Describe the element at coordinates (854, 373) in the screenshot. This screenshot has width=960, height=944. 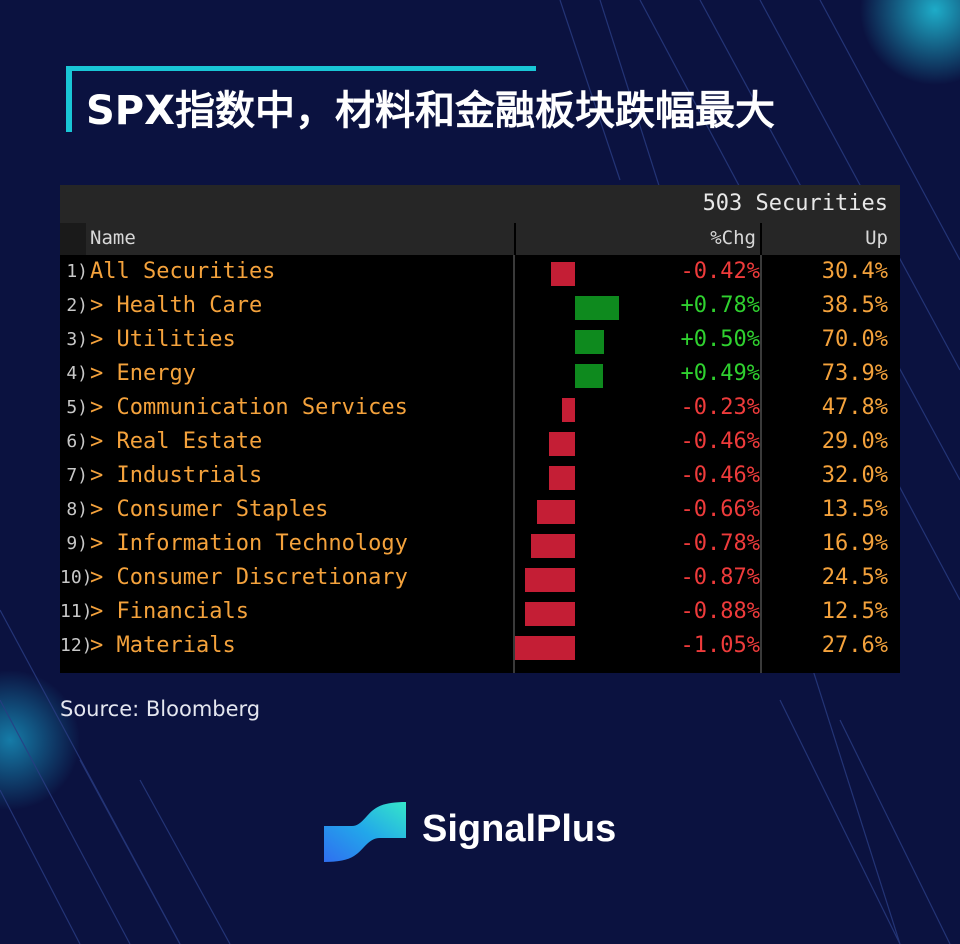
I see `up-value: 73.9%` at that location.